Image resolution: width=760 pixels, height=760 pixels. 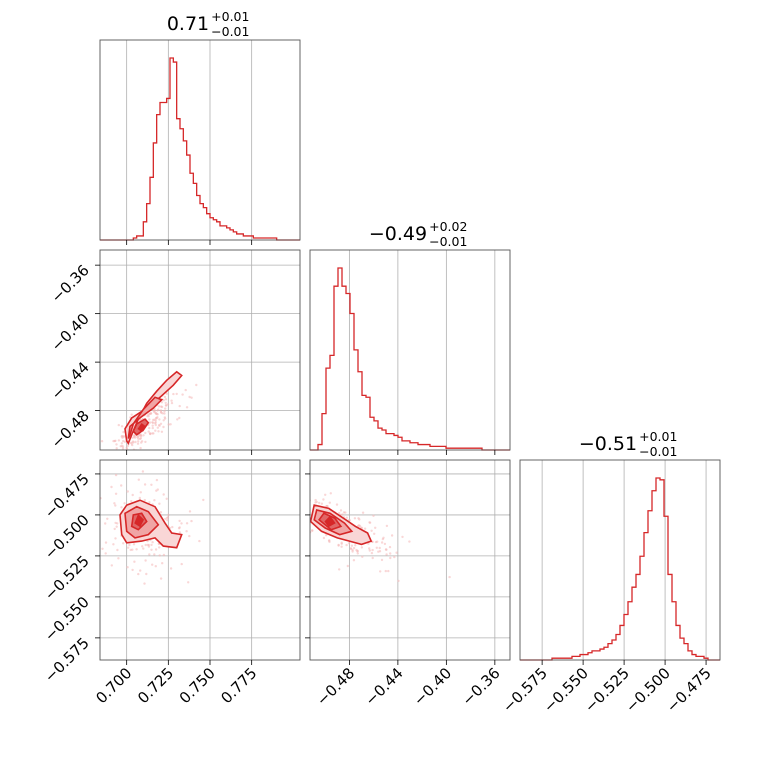 I want to click on y-tick-label: −0.550, so click(x=67, y=619).